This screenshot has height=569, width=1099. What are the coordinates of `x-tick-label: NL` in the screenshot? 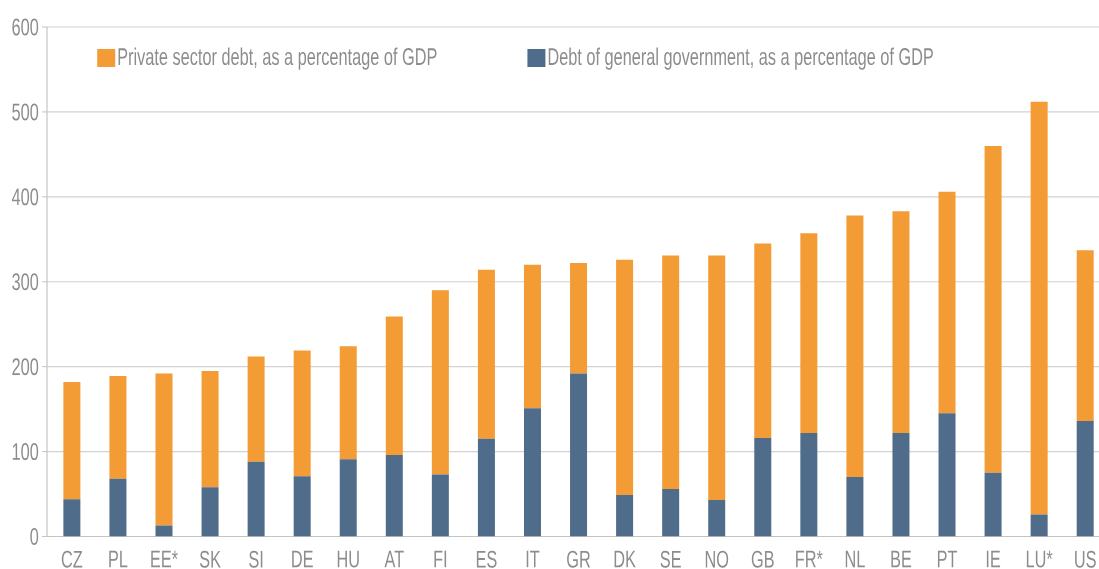 It's located at (855, 559).